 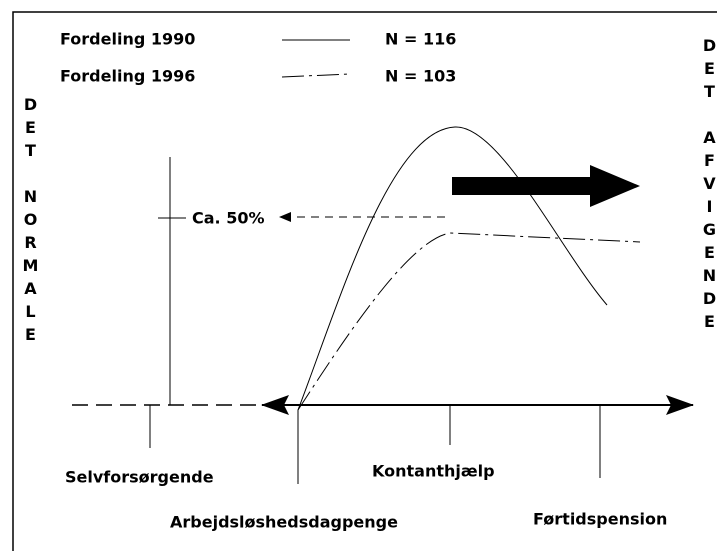 I want to click on axis-label: Arbejdsløshedsdagpenge, so click(x=284, y=522).